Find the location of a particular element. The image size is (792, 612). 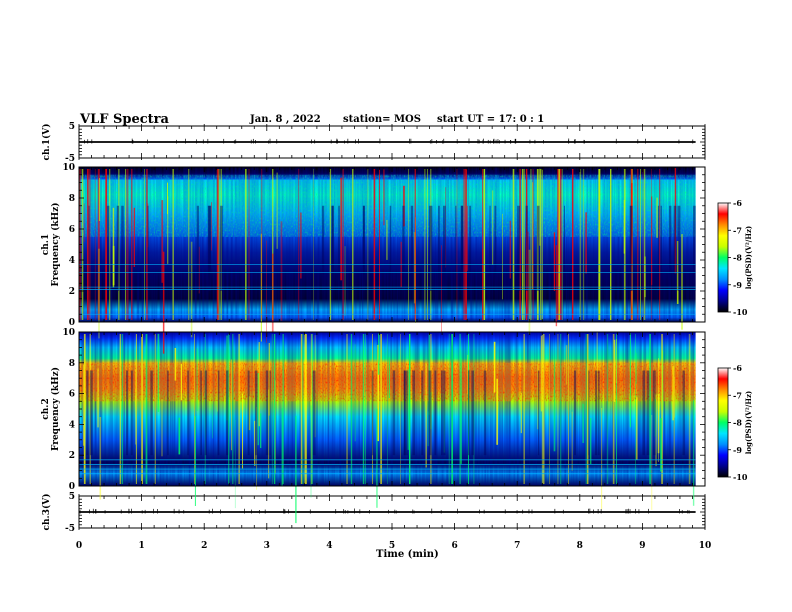

colorbar-tick-label: -8 is located at coordinates (737, 258).